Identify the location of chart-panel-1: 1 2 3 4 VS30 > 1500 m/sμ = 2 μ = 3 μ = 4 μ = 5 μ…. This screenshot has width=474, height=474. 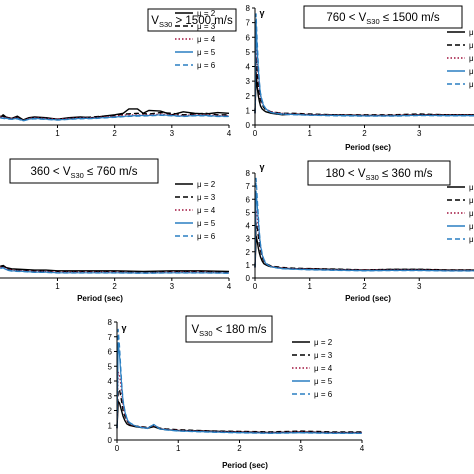
(118, 73).